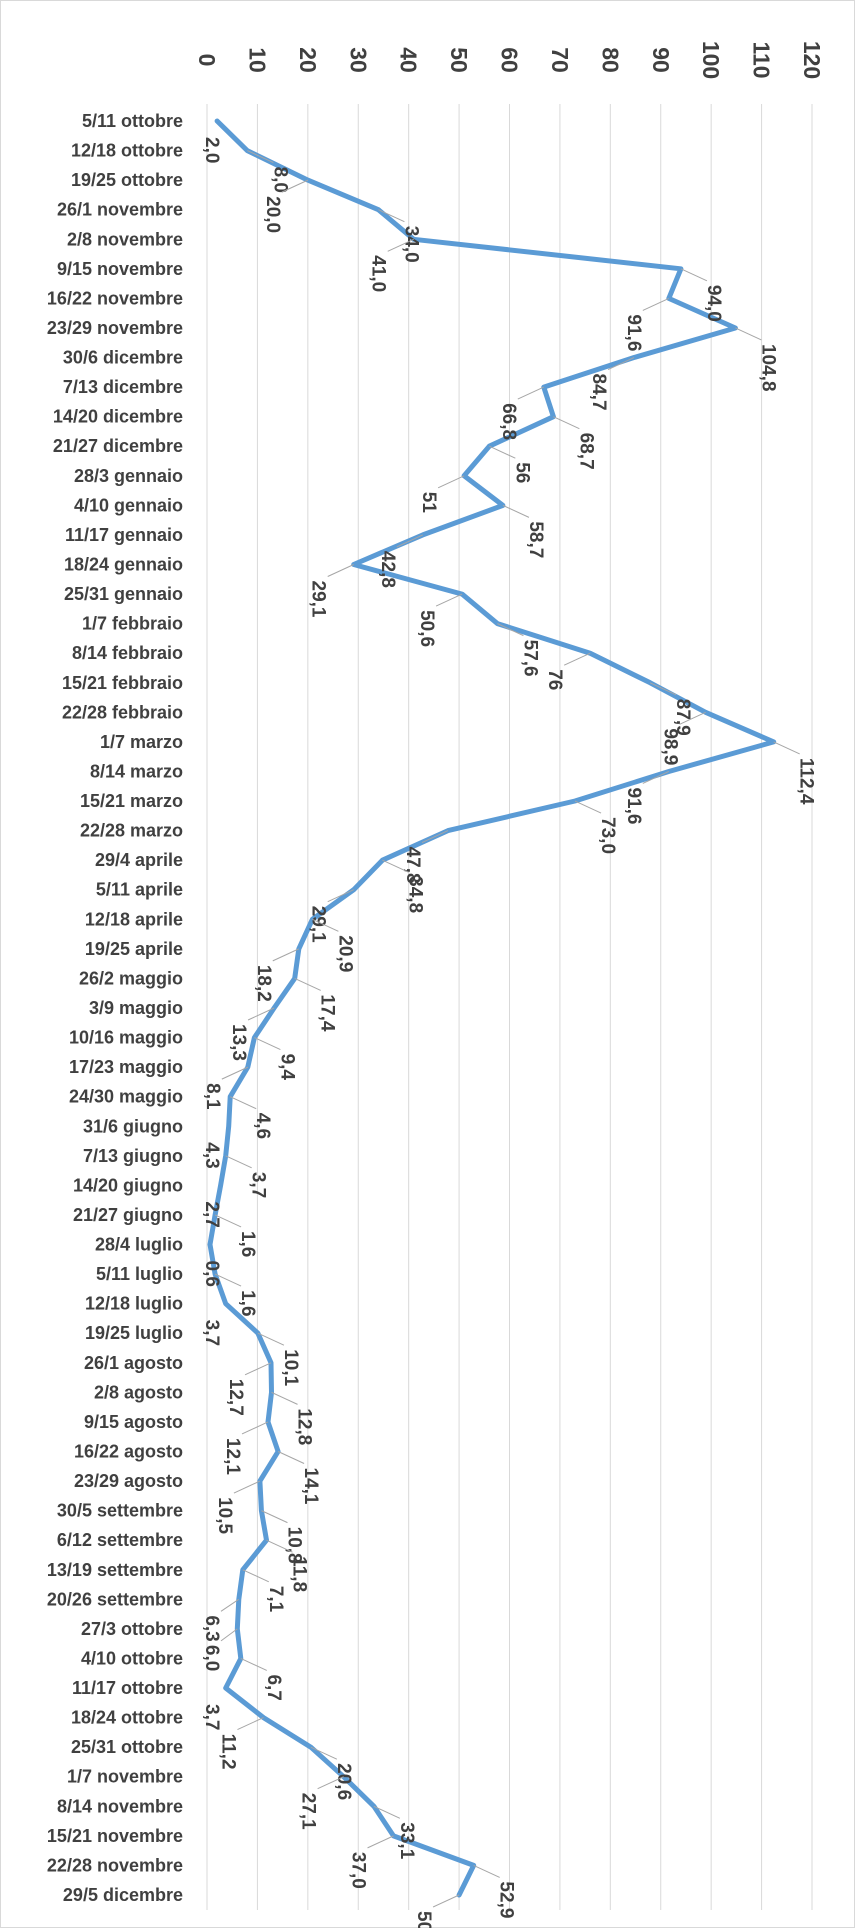 This screenshot has width=855, height=1928. Describe the element at coordinates (273, 1687) in the screenshot. I see `data-label: 6,7` at that location.